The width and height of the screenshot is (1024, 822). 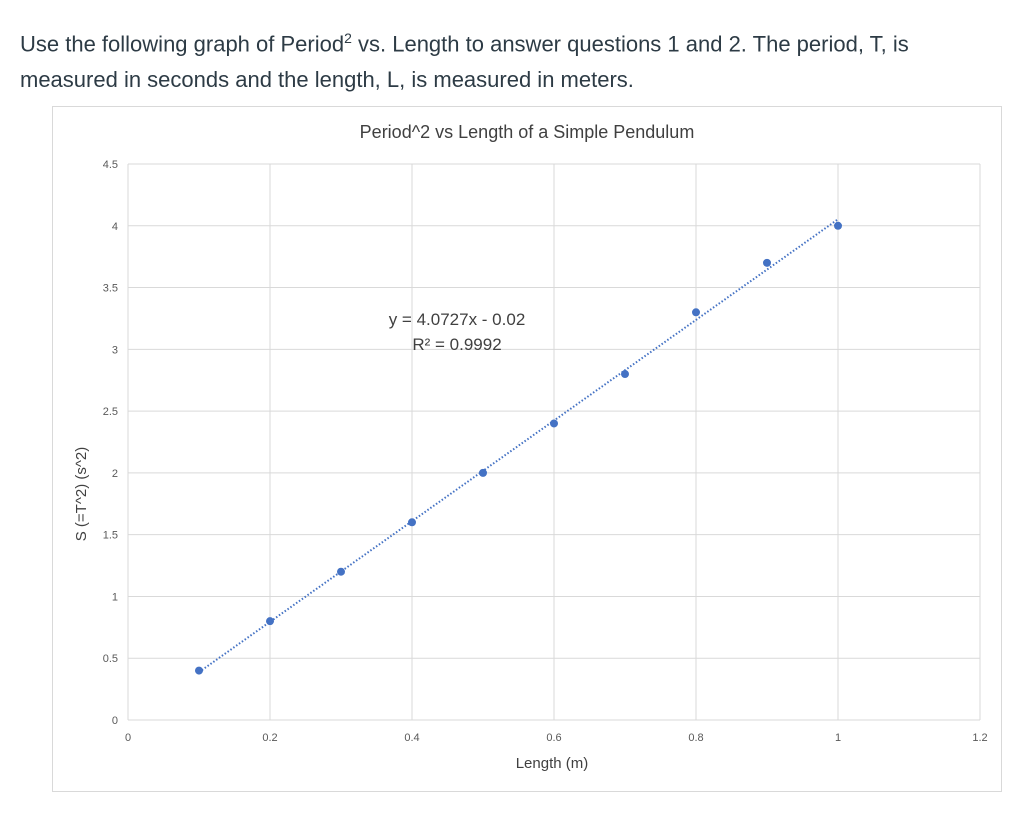 I want to click on y-tick-label: 0.5, so click(x=110, y=659).